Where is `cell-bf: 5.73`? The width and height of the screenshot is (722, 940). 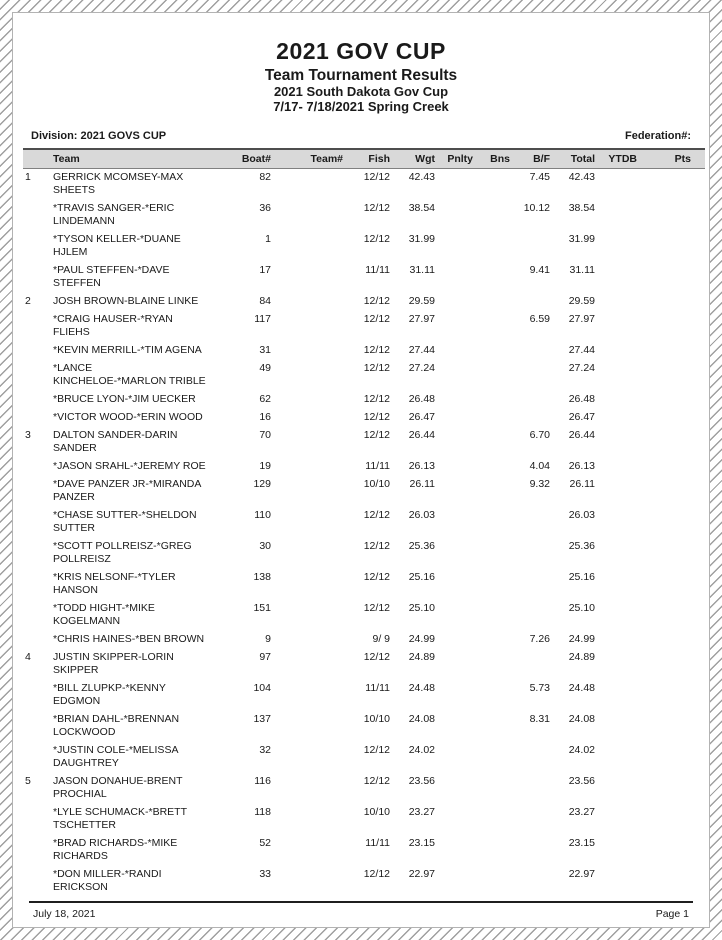 cell-bf: 5.73 is located at coordinates (539, 687).